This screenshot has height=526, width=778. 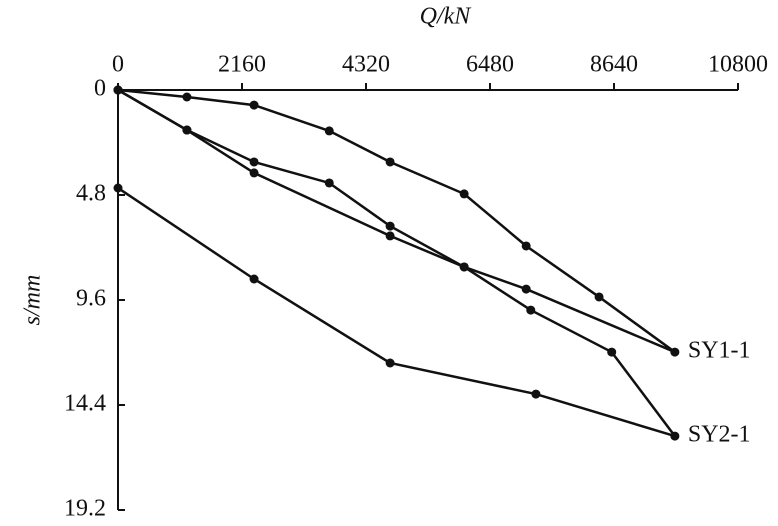 I want to click on x-tick-label: 6480, so click(x=490, y=65).